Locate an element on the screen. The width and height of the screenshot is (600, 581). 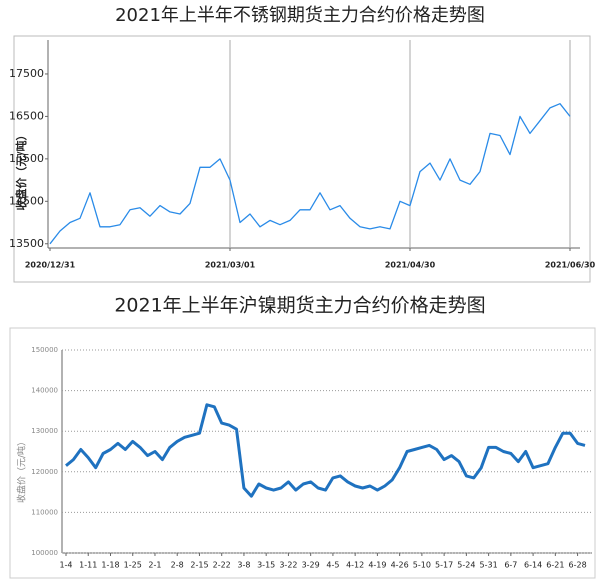
x-tick-label: 2-22 is located at coordinates (222, 565).